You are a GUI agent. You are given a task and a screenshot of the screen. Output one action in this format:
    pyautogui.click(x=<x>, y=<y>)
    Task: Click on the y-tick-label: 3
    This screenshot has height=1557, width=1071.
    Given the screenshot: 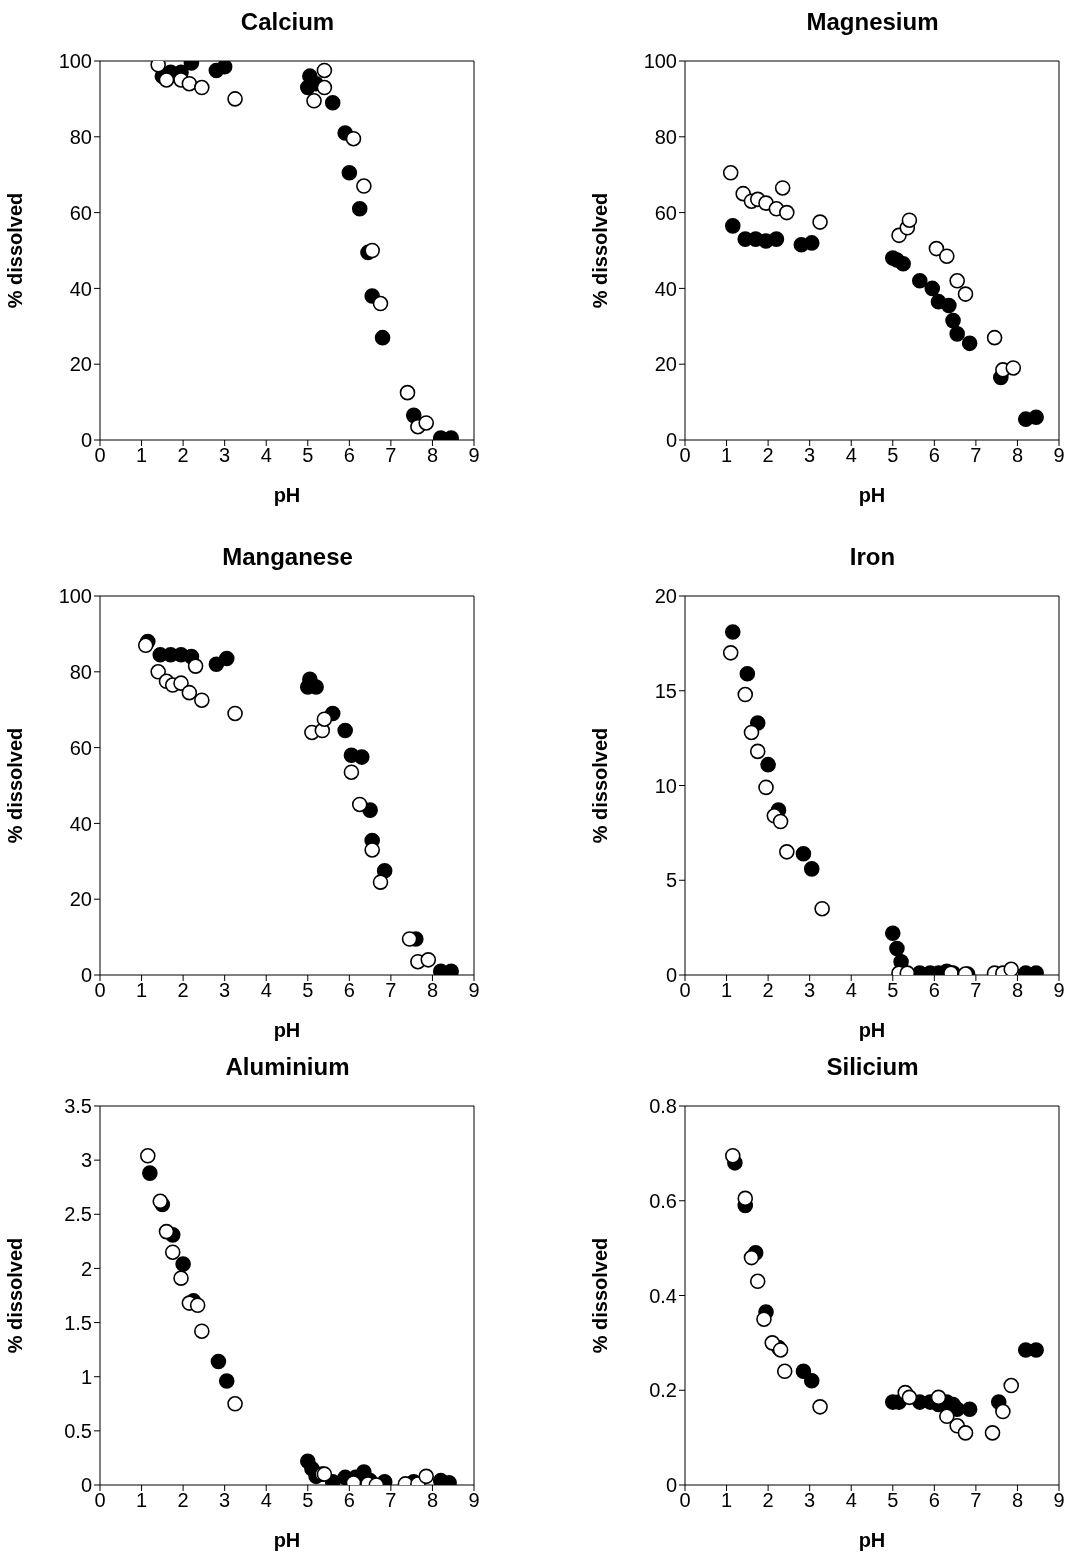 What is the action you would take?
    pyautogui.click(x=86, y=1160)
    